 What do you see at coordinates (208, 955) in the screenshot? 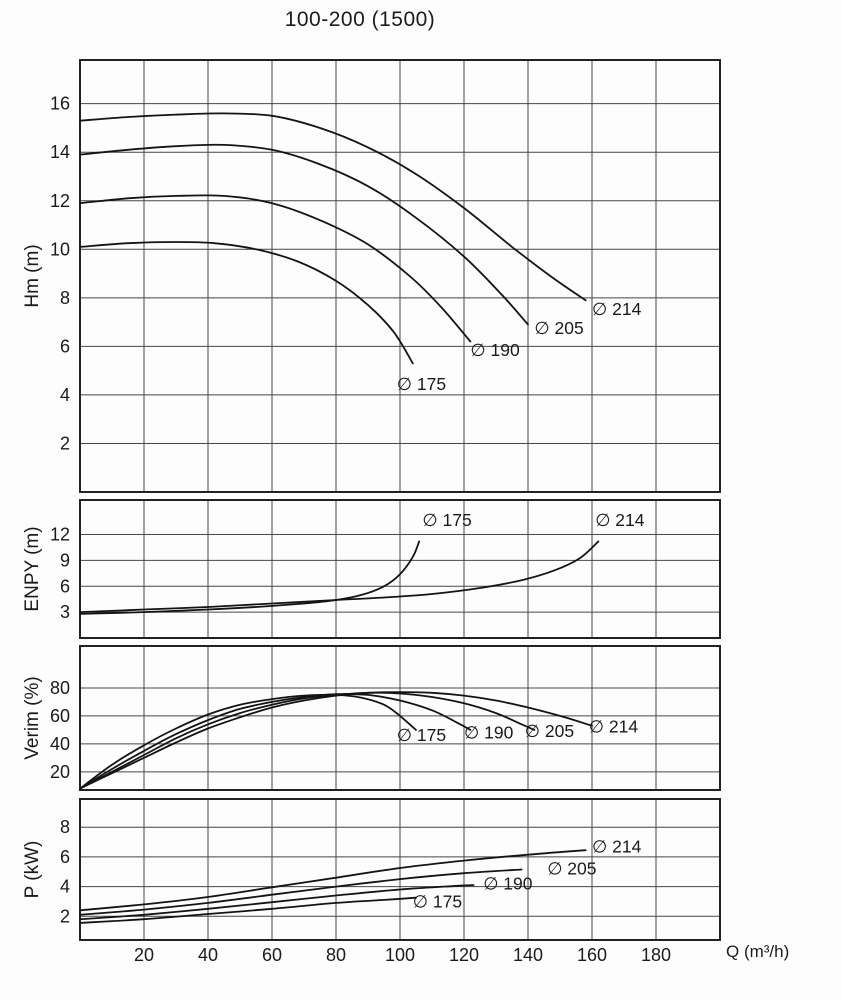
I see `x-tick-label: 40` at bounding box center [208, 955].